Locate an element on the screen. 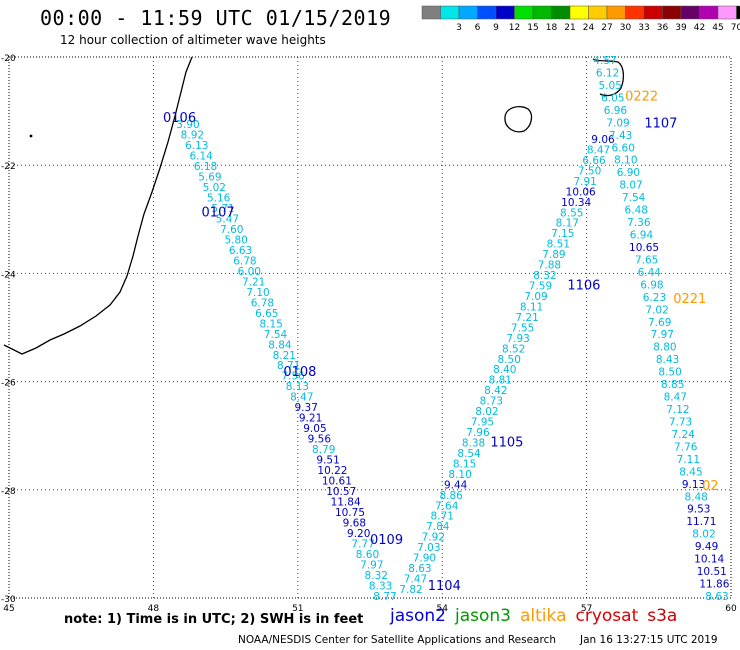 The height and width of the screenshot is (650, 740). track-2-value: 7.64 is located at coordinates (447, 506).